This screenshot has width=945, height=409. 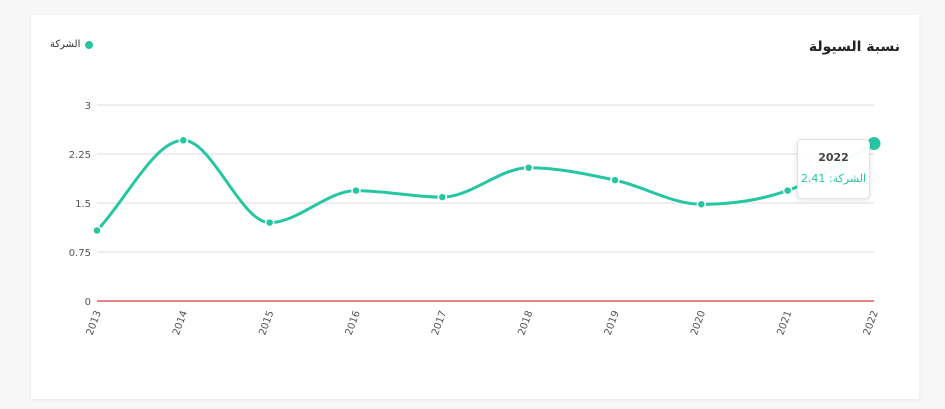 I want to click on y-tick-label: 3, so click(x=88, y=106).